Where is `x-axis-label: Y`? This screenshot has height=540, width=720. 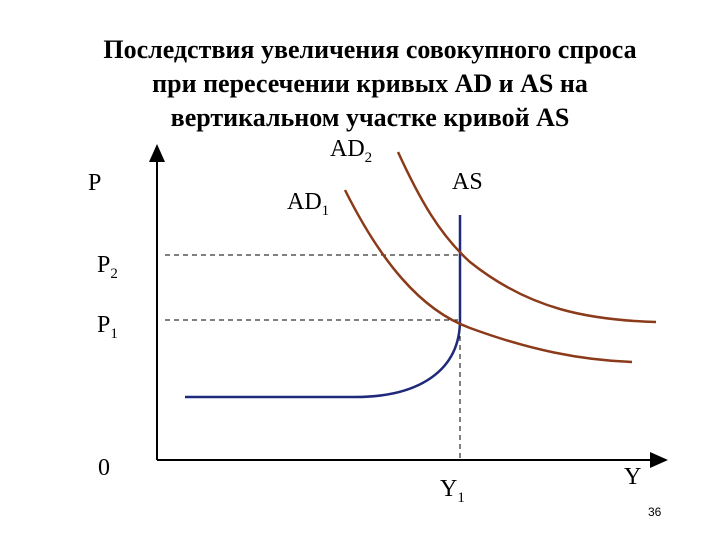
x-axis-label: Y is located at coordinates (632, 477).